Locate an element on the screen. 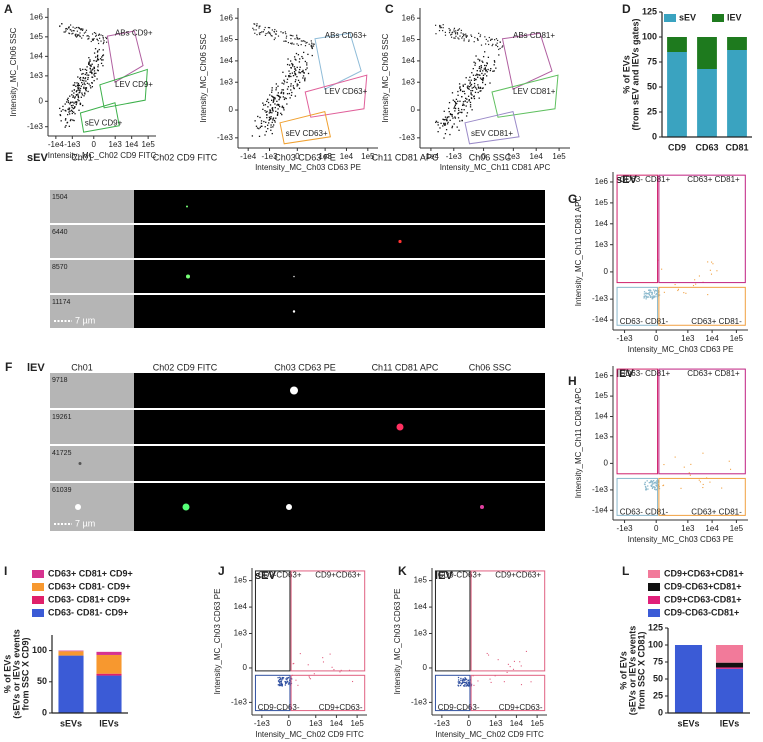  y-axis-label: % of EVs is located at coordinates (7, 674).